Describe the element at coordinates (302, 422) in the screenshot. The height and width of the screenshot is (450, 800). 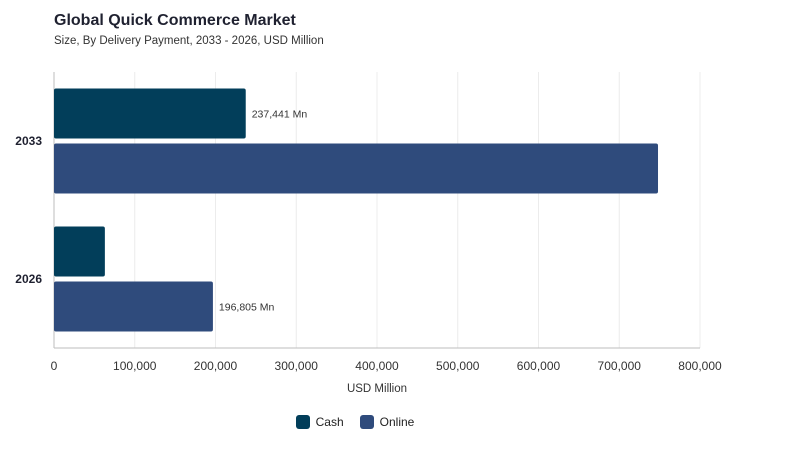
I see `legend-swatch-cash` at that location.